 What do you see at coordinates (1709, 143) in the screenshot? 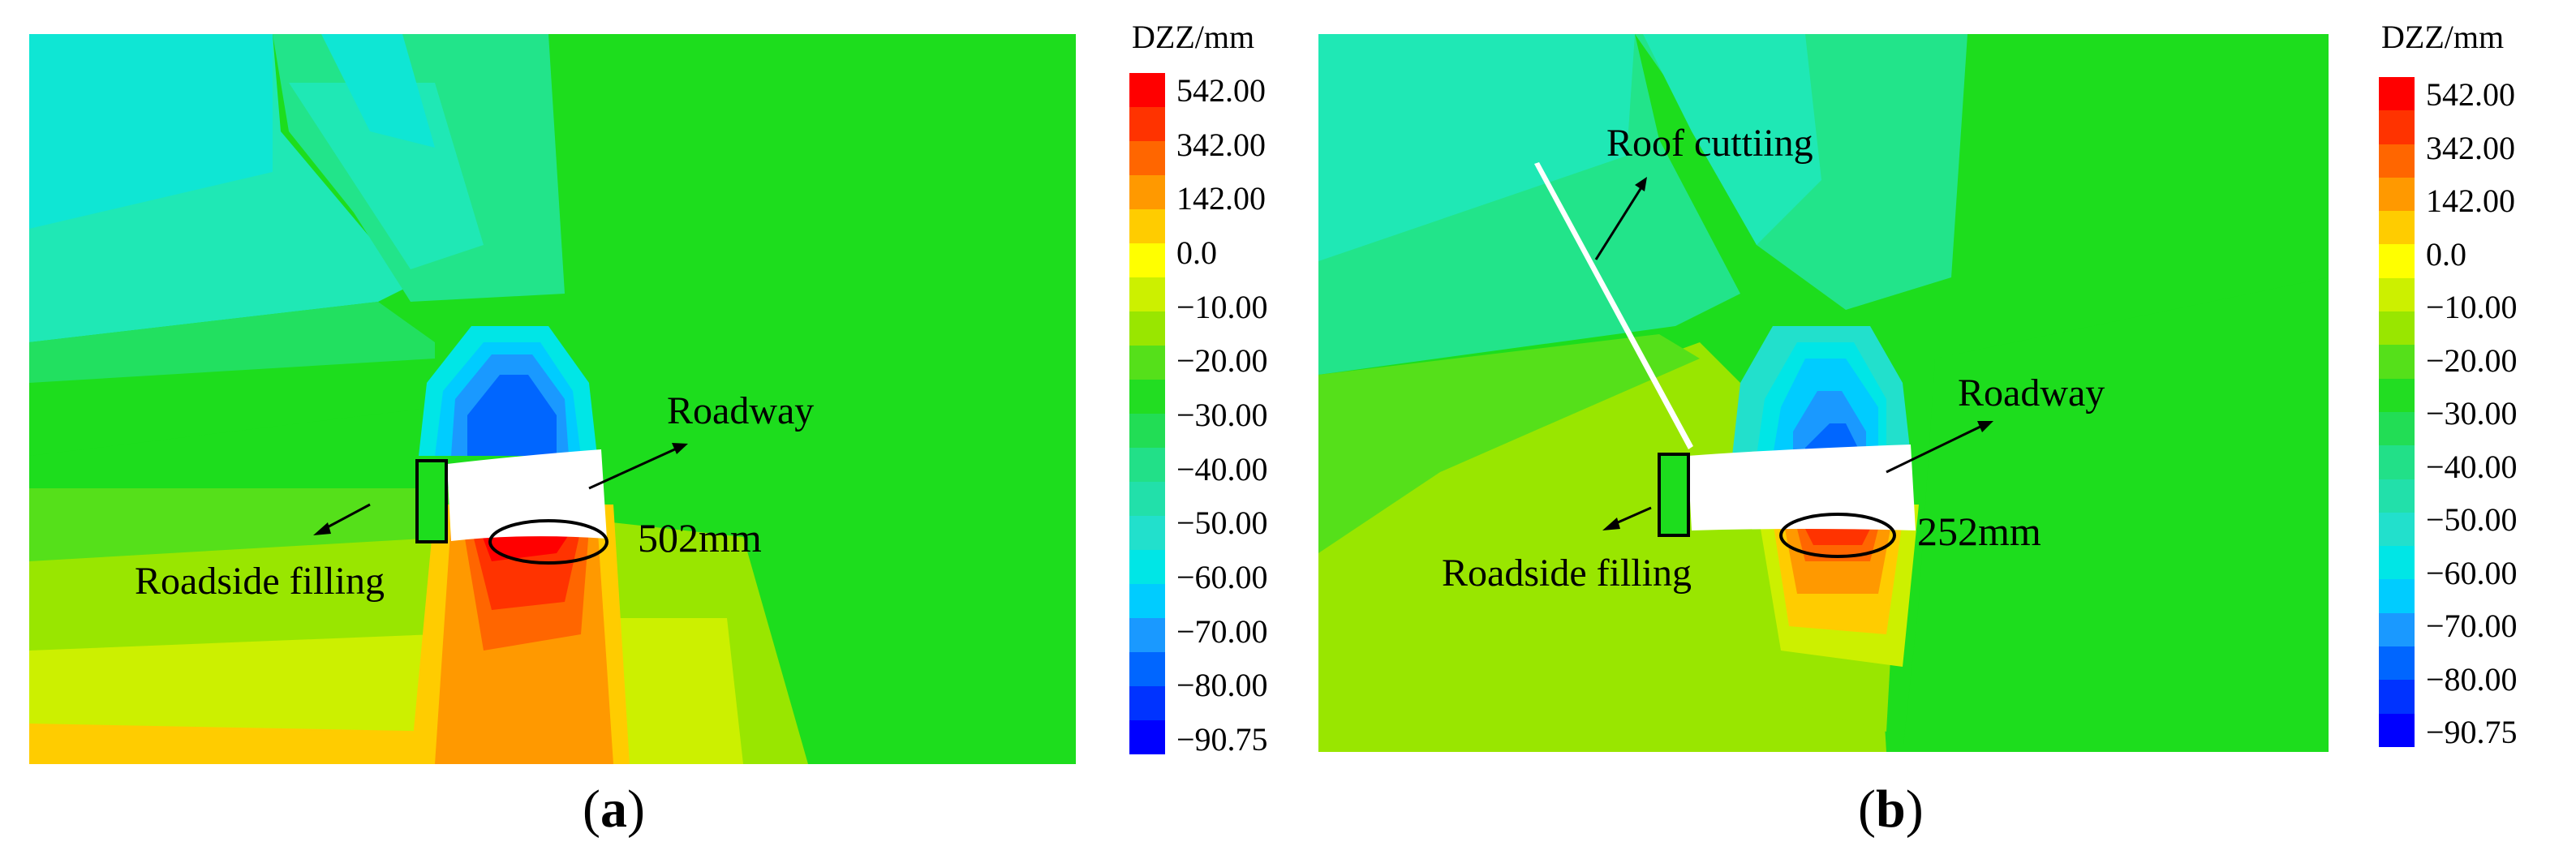
I see `roof-cutting-label: Roof cuttiing` at bounding box center [1709, 143].